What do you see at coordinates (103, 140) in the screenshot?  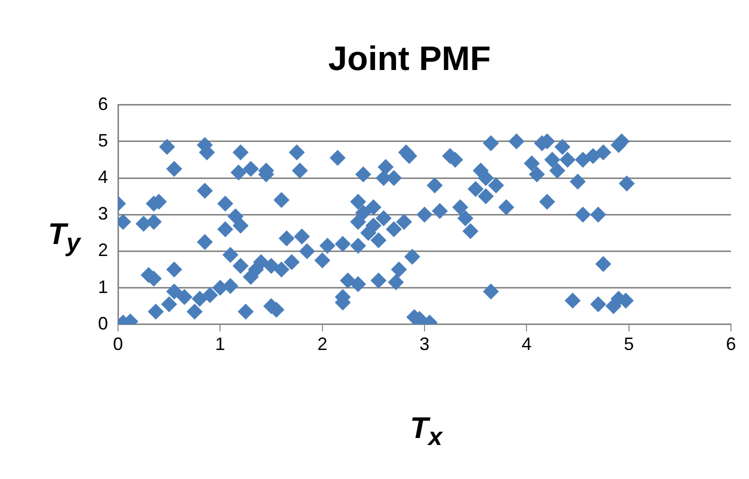 I see `y-tick-label: 5` at bounding box center [103, 140].